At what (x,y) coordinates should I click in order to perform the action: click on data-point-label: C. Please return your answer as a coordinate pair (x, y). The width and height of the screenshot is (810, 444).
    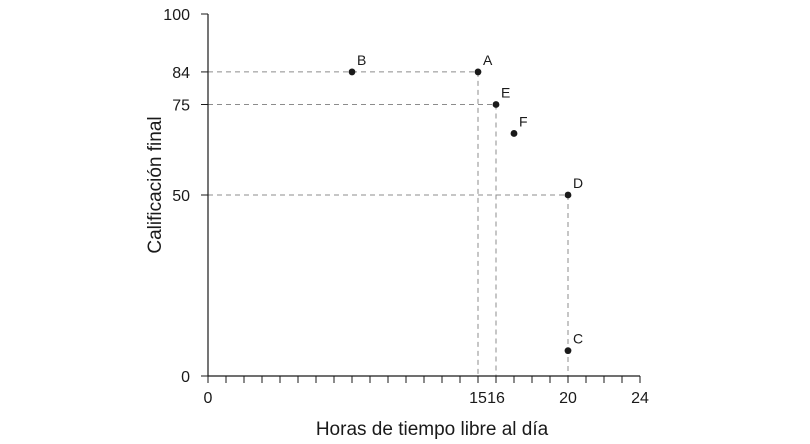
    Looking at the image, I should click on (578, 339).